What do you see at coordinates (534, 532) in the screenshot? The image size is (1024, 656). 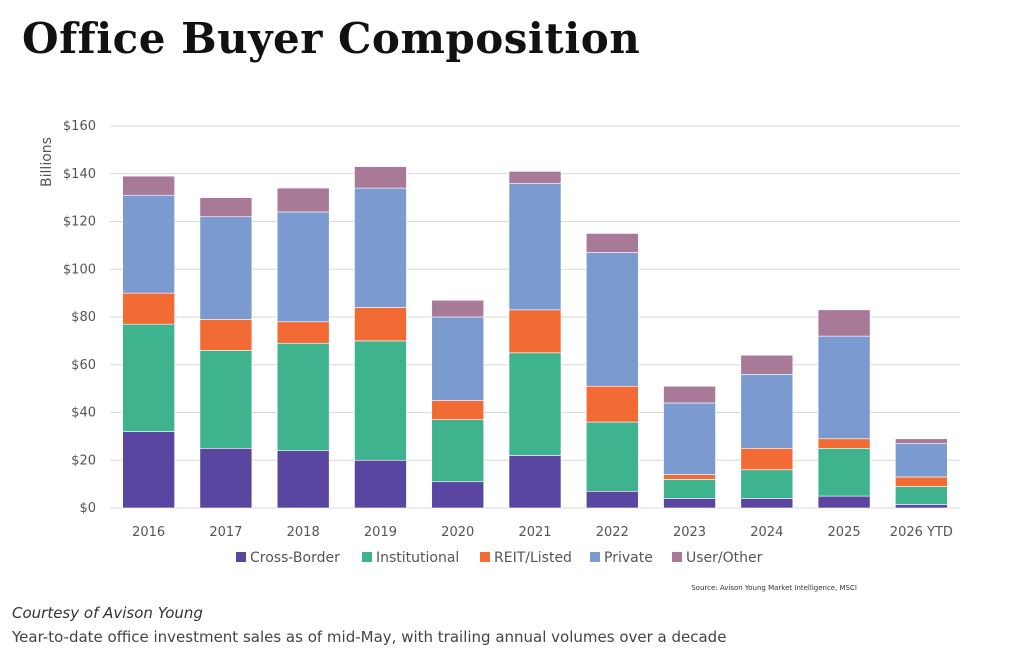 I see `x-tick-label: 2021` at bounding box center [534, 532].